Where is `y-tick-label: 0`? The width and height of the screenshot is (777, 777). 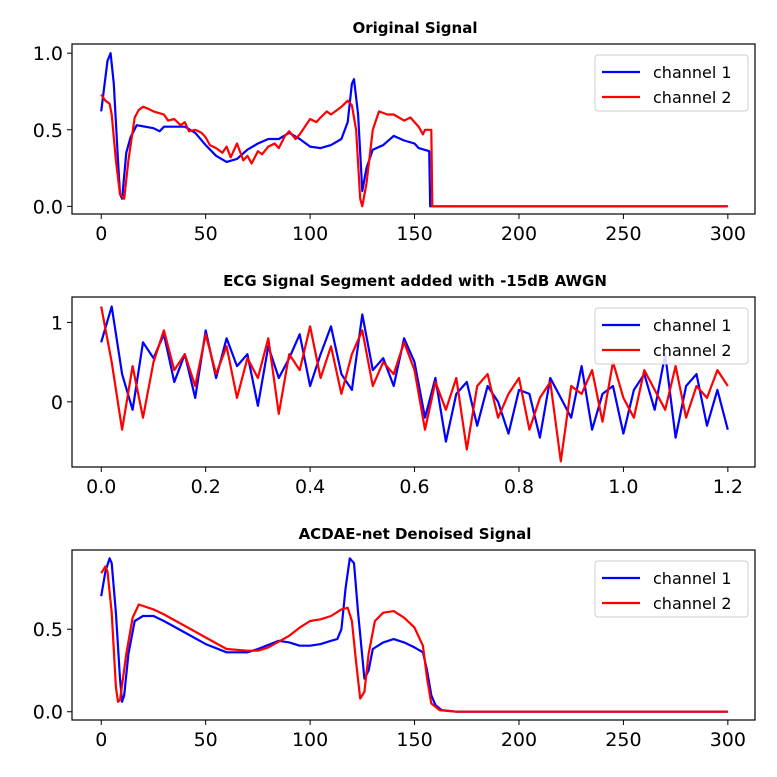 y-tick-label: 0 is located at coordinates (57, 403).